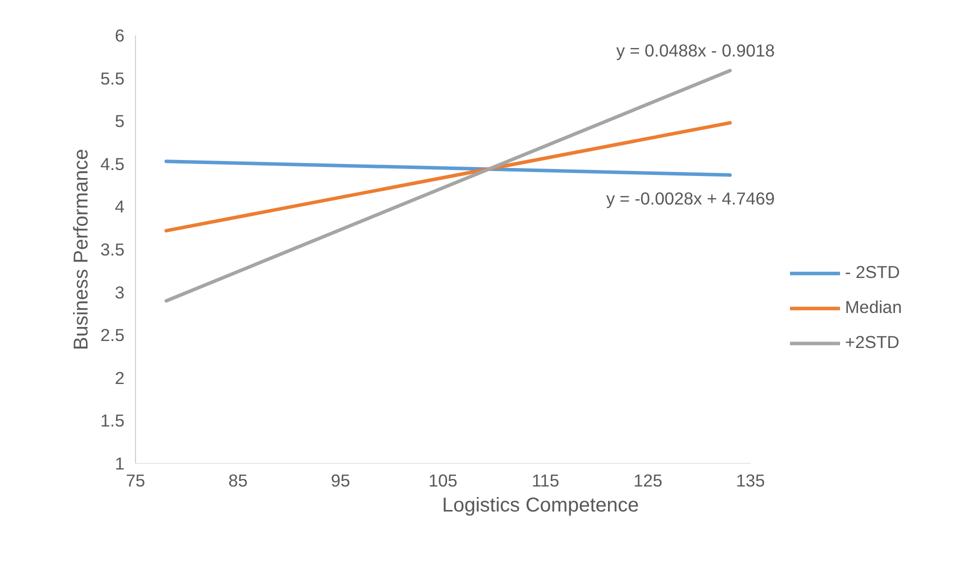  I want to click on y-tick-label: 6, so click(119, 36).